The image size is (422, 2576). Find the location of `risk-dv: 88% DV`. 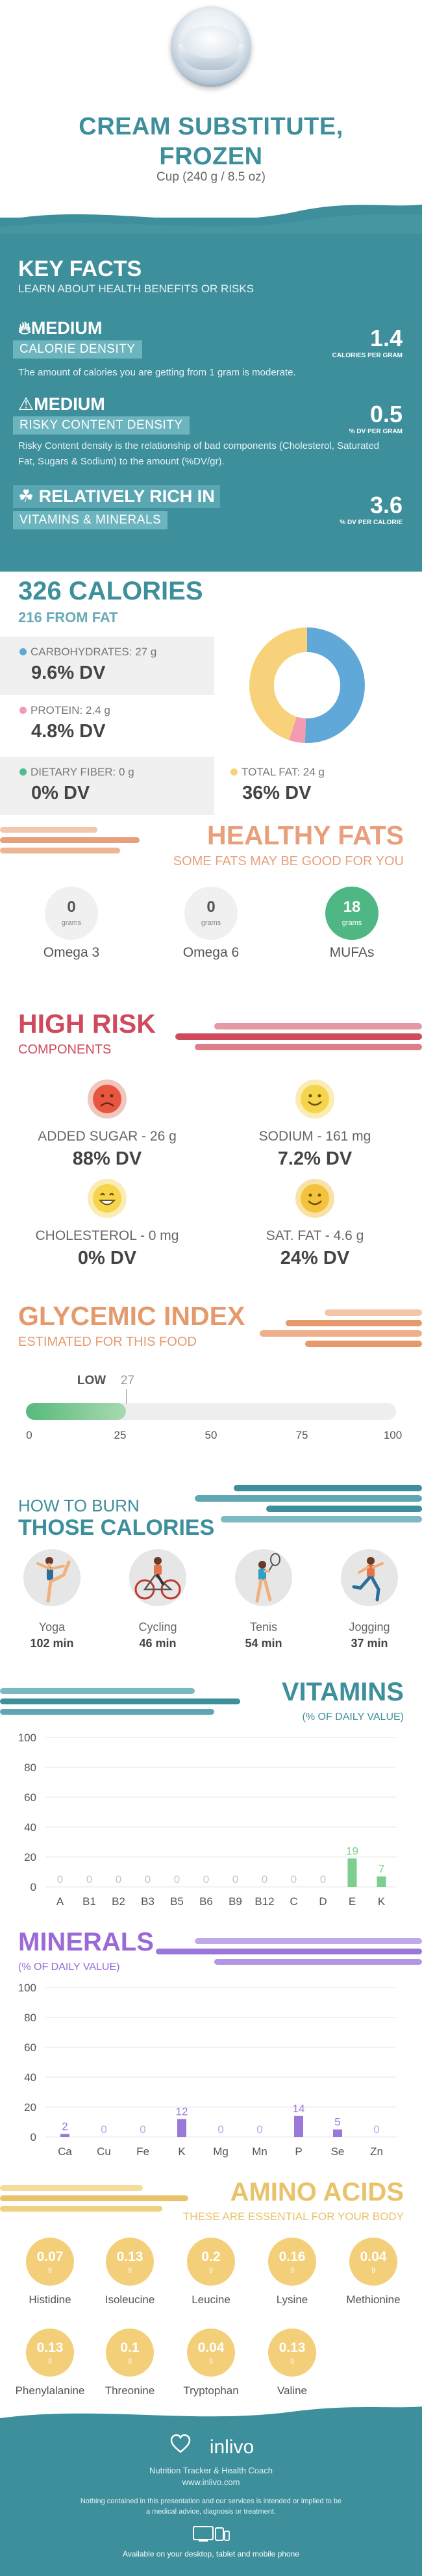

risk-dv: 88% DV is located at coordinates (107, 1158).